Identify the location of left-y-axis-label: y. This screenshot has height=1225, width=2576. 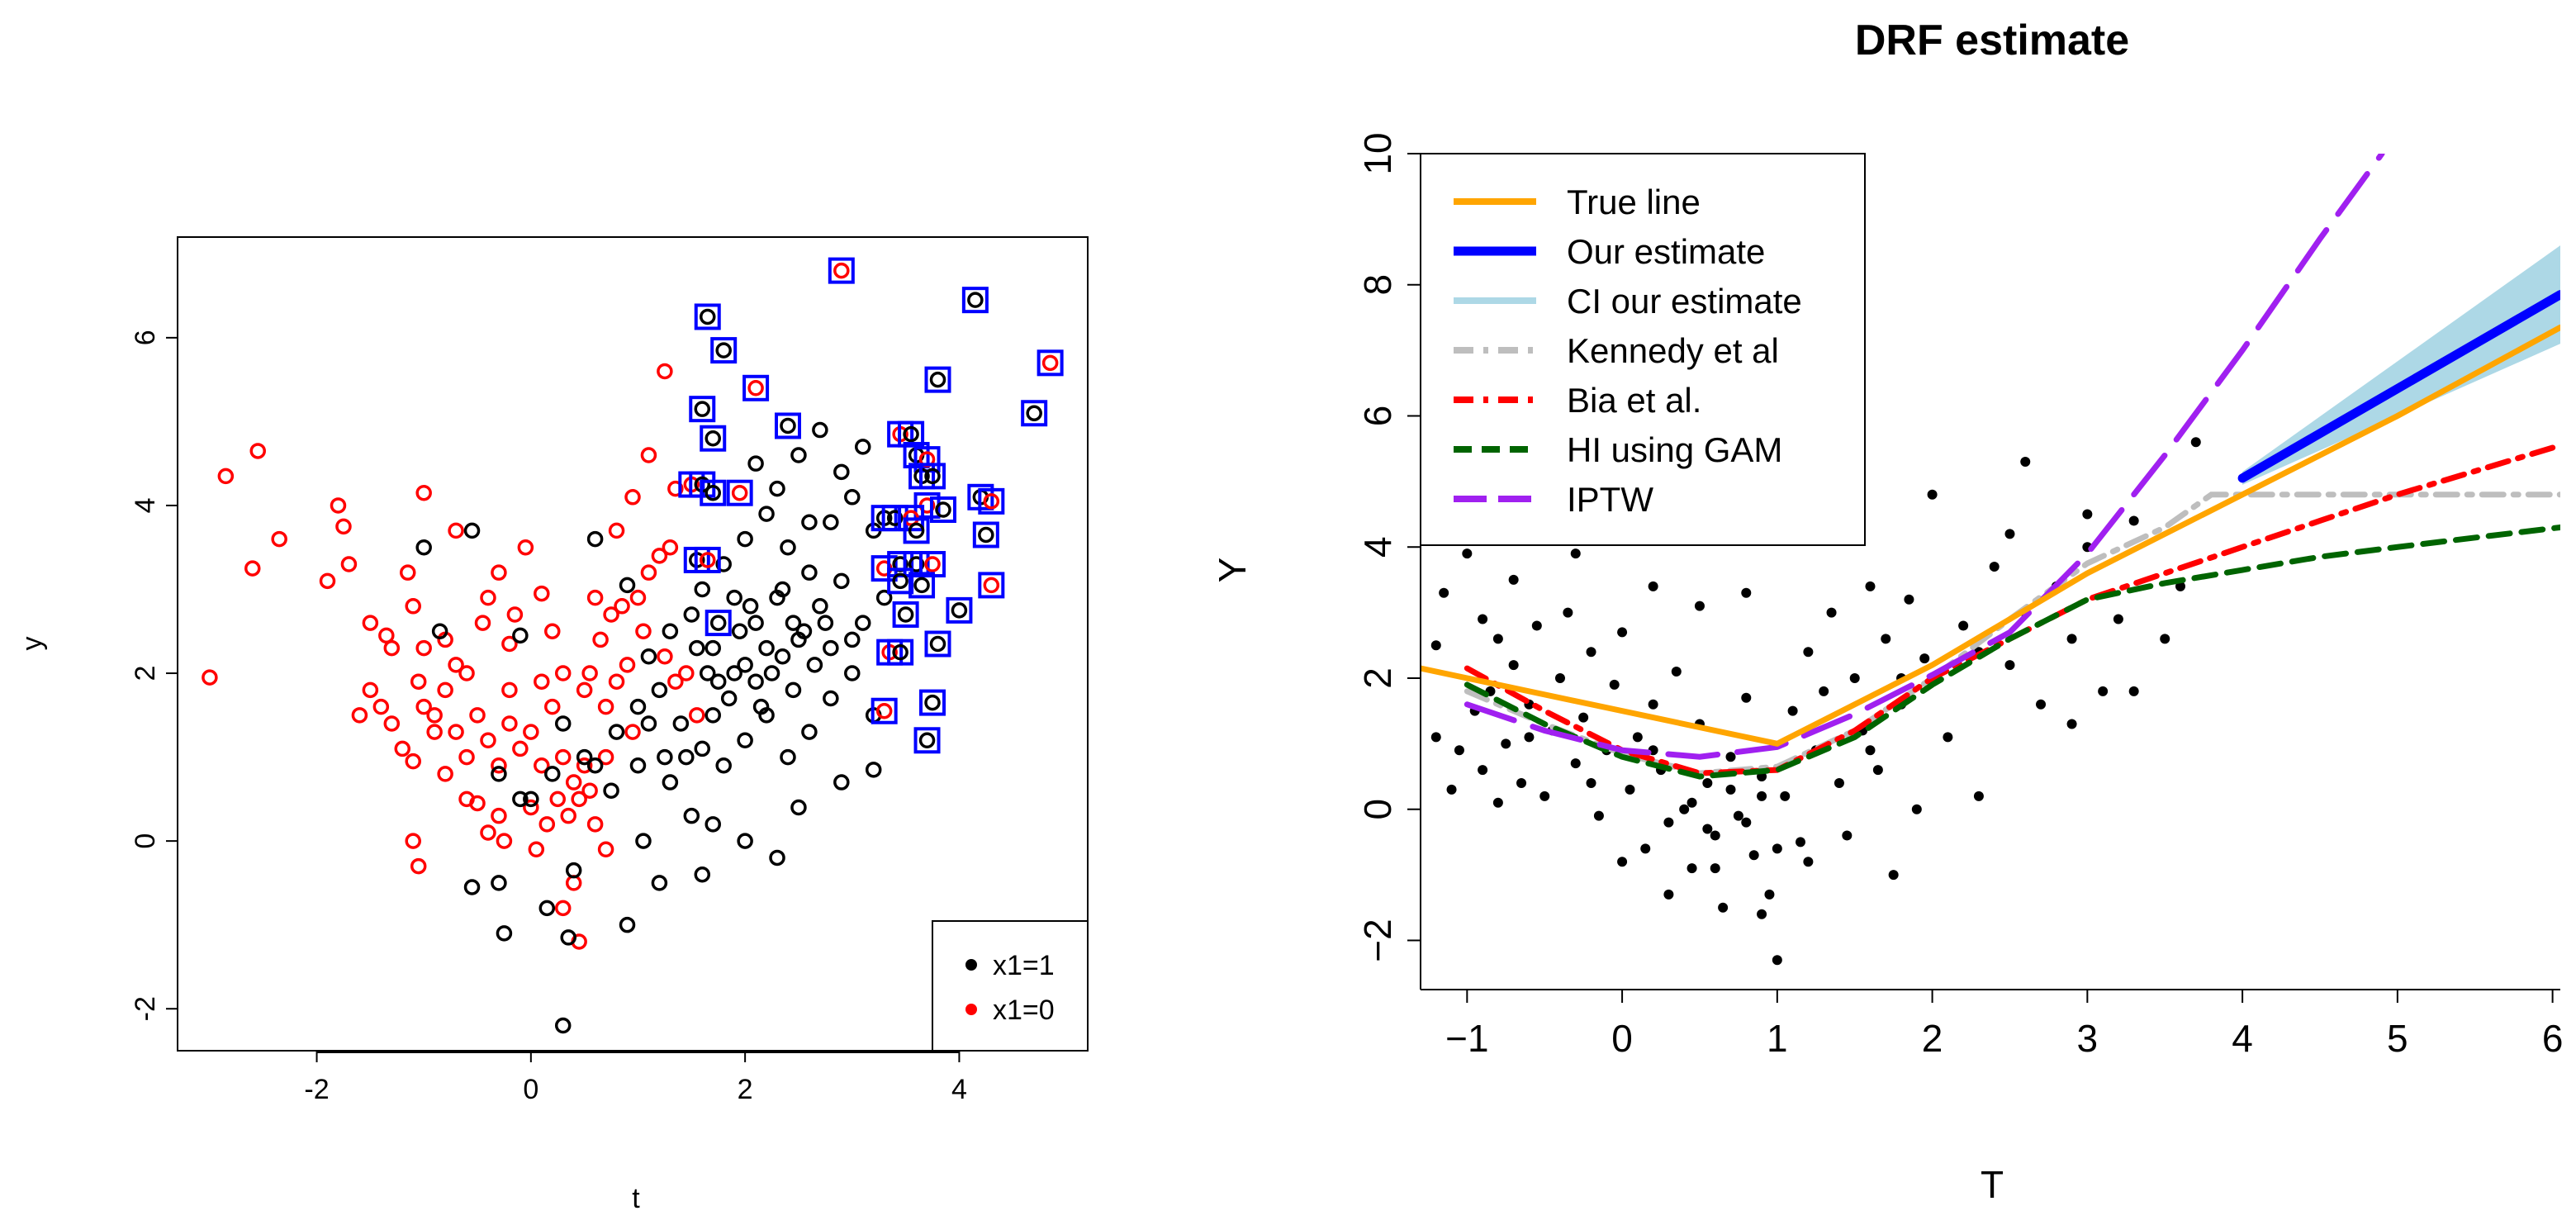
(32, 644).